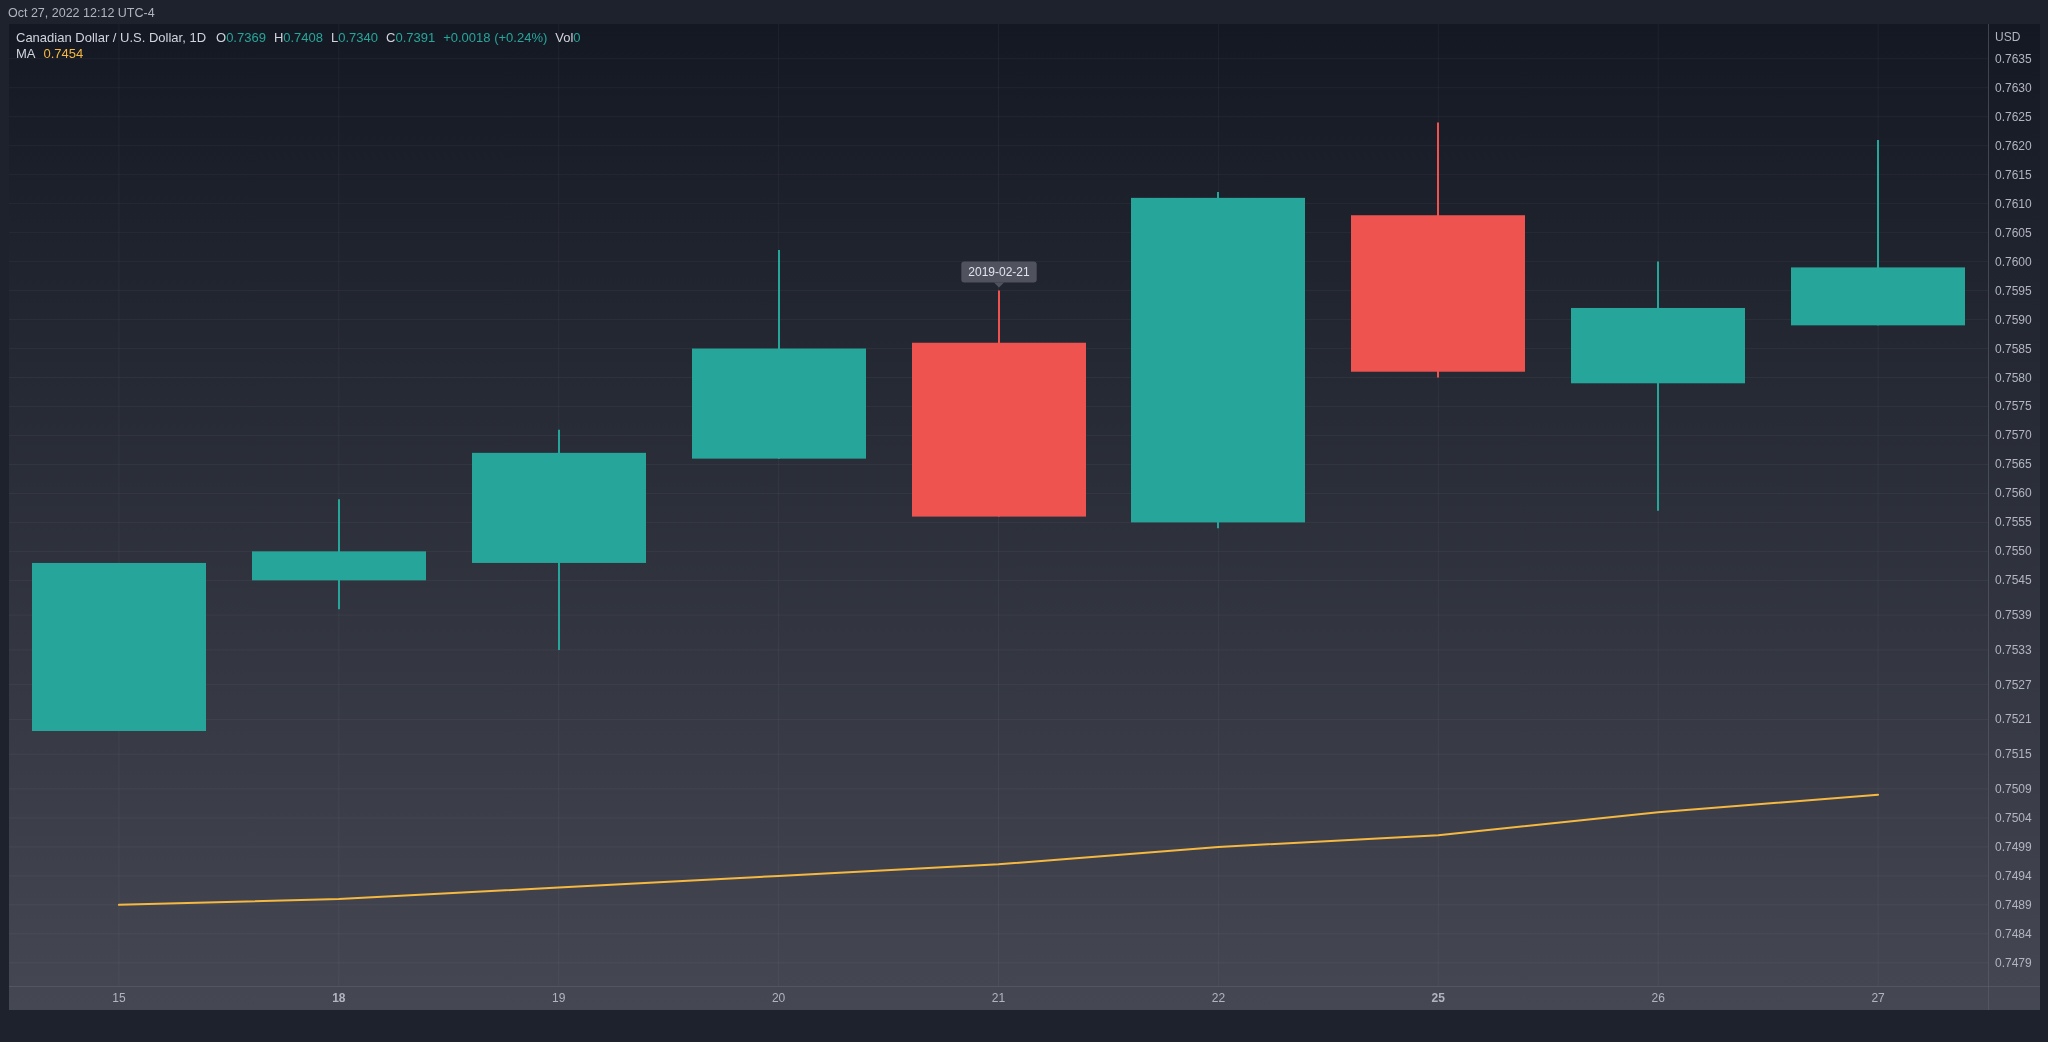  What do you see at coordinates (355, 37) in the screenshot?
I see `annotation: L0.7340` at bounding box center [355, 37].